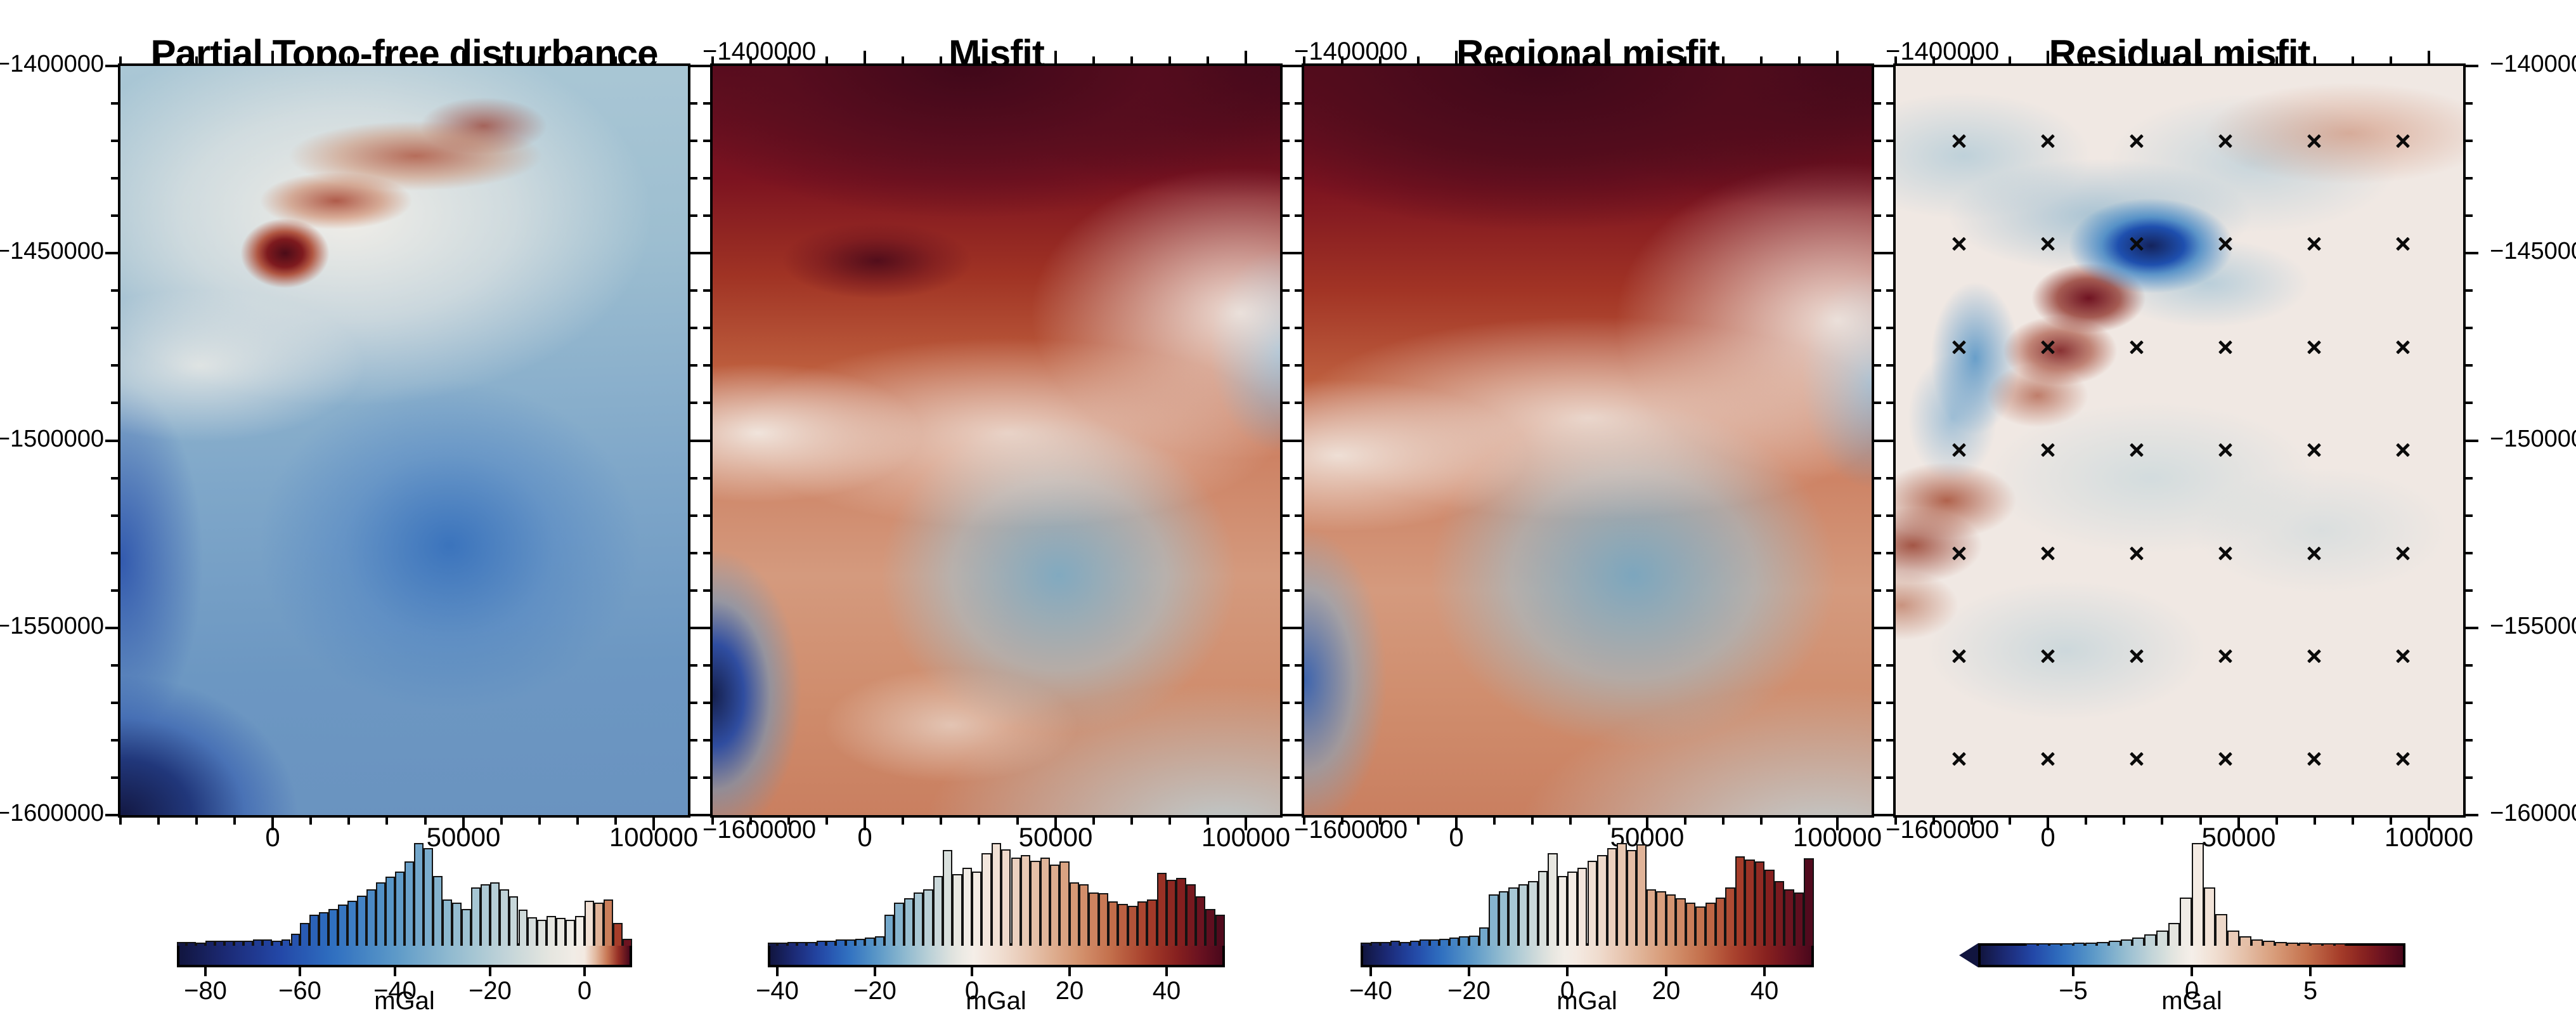  I want to click on corner-annotation-top: −1400000, so click(1943, 51).